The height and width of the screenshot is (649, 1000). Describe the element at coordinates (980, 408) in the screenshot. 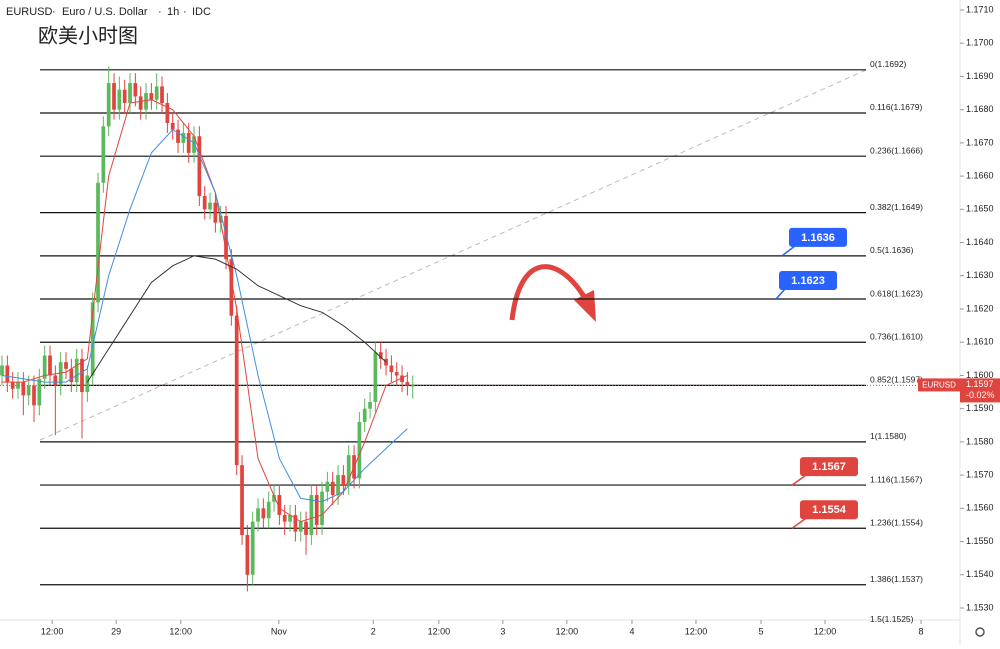

I see `y-tick-label: 1.1590` at that location.